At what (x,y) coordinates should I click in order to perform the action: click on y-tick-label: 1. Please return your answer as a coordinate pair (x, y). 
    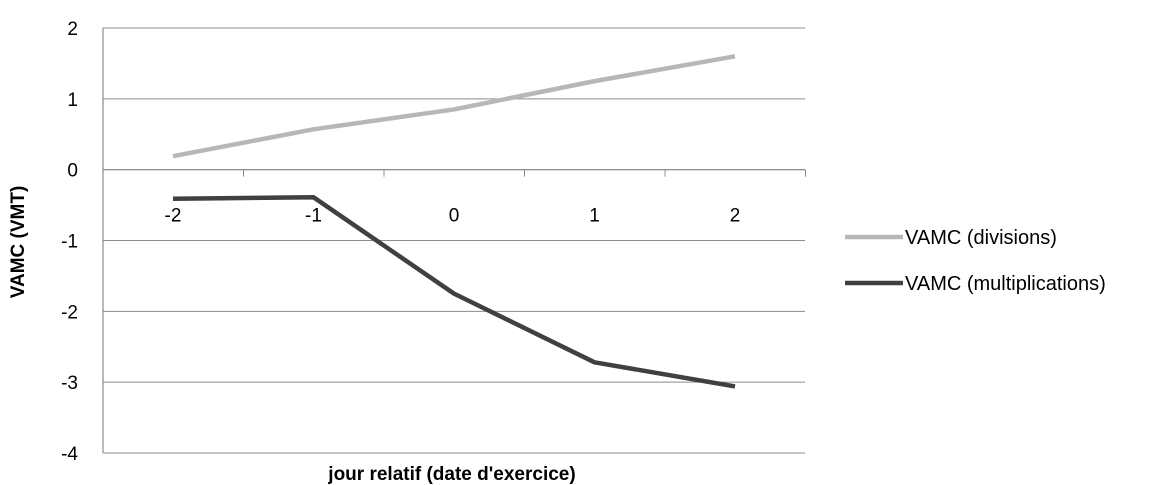
    Looking at the image, I should click on (72, 100).